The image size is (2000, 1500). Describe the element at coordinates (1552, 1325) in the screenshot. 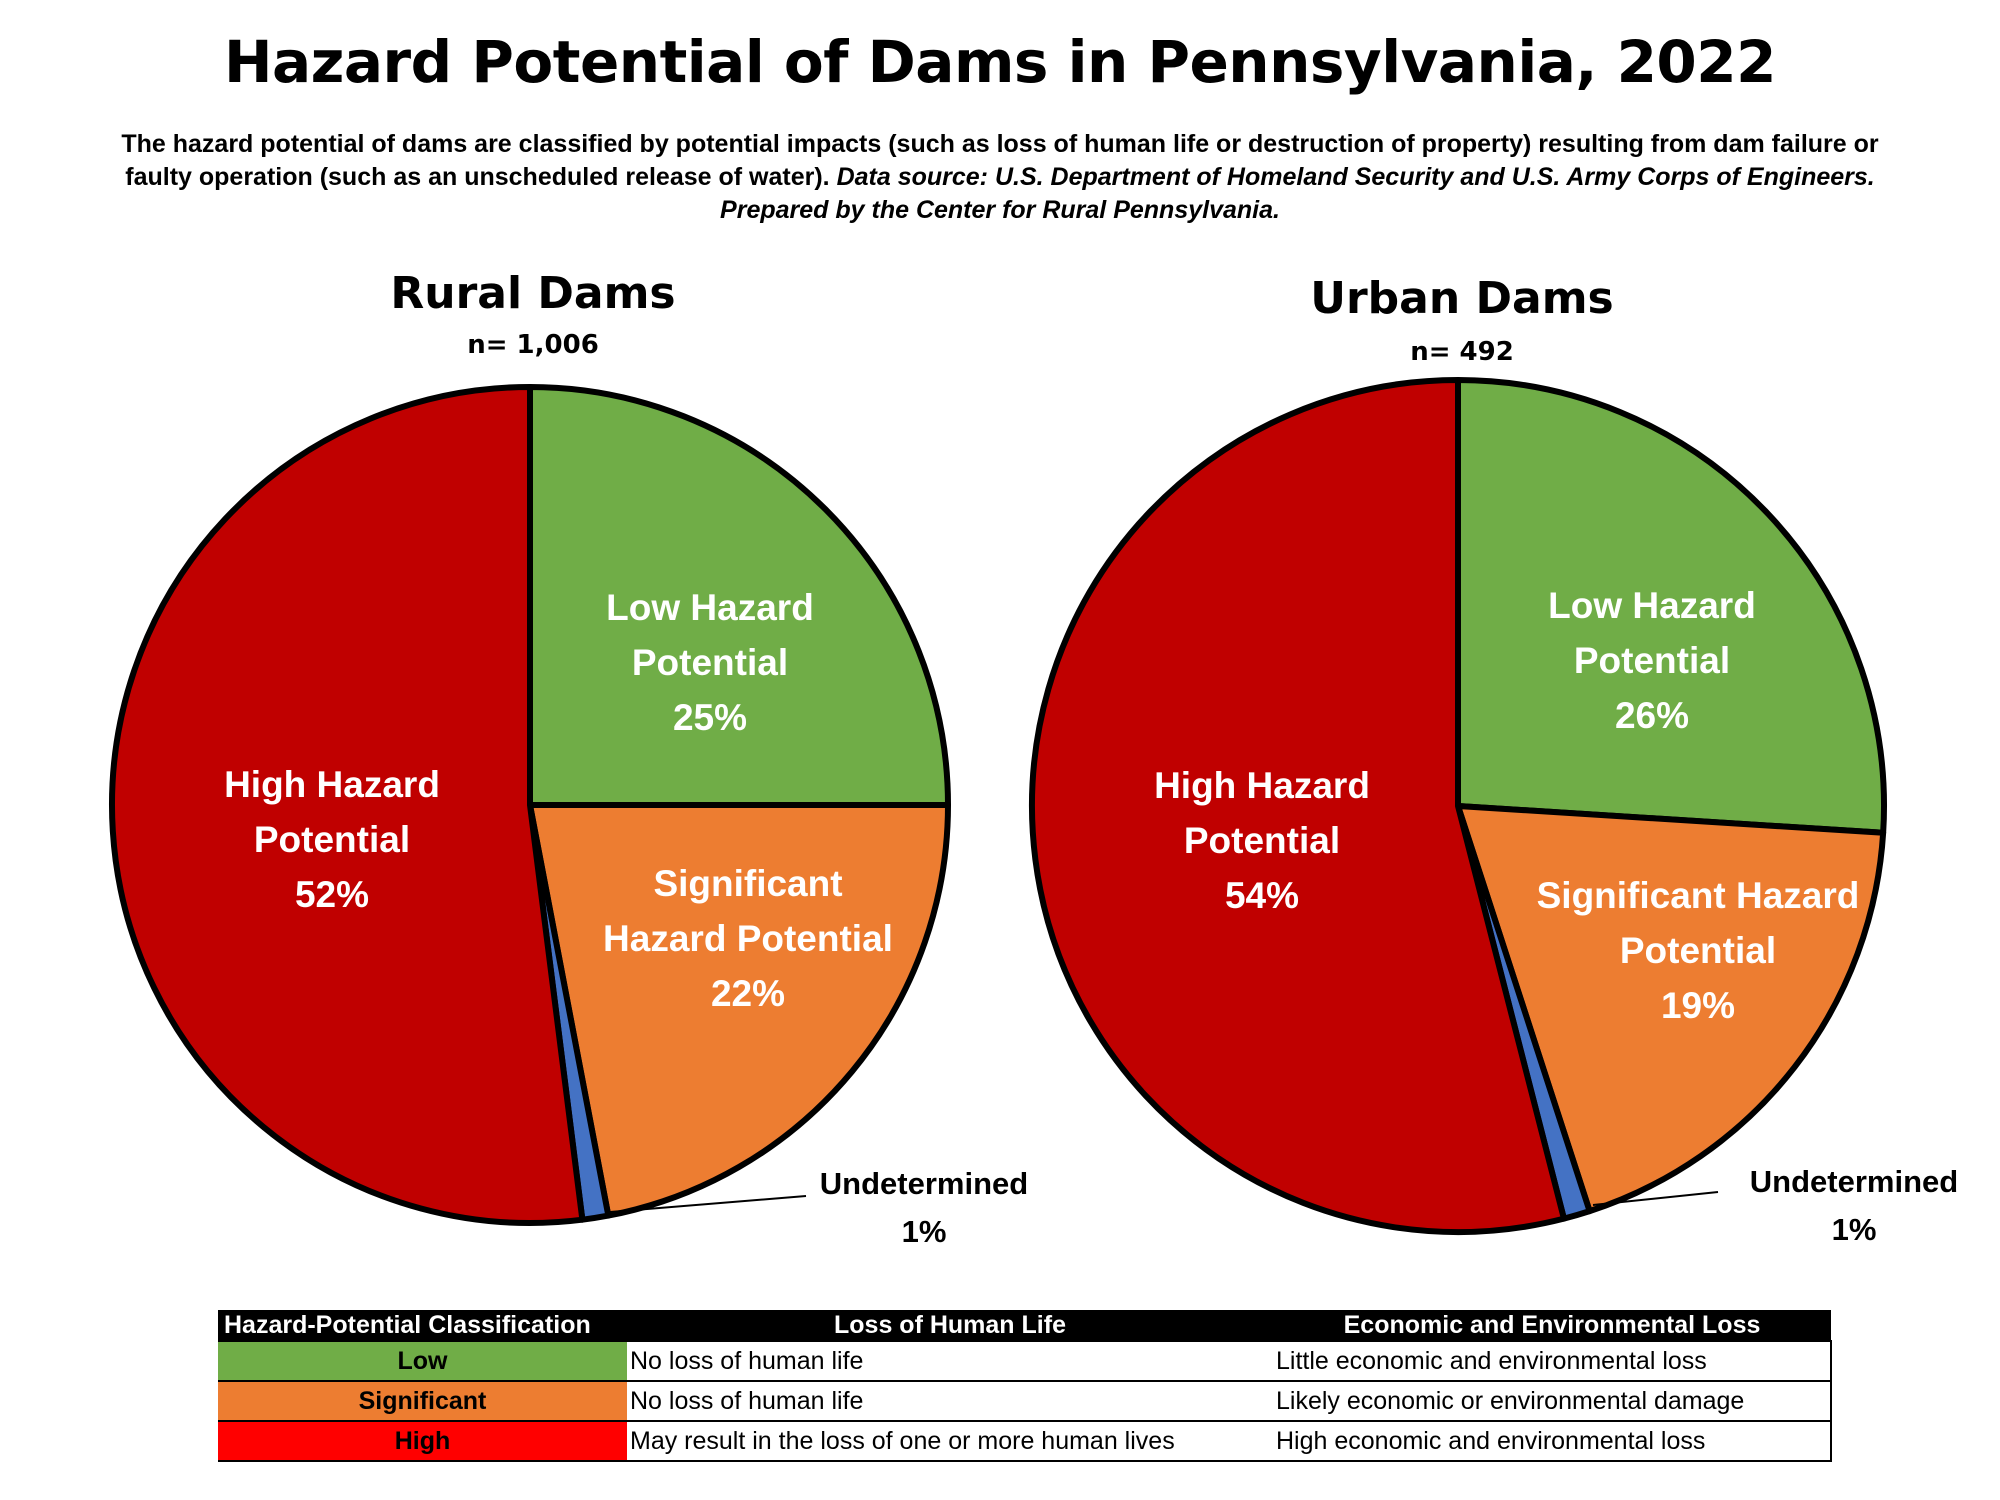

I see `header-economic-loss: Economic and Environmental Loss` at that location.